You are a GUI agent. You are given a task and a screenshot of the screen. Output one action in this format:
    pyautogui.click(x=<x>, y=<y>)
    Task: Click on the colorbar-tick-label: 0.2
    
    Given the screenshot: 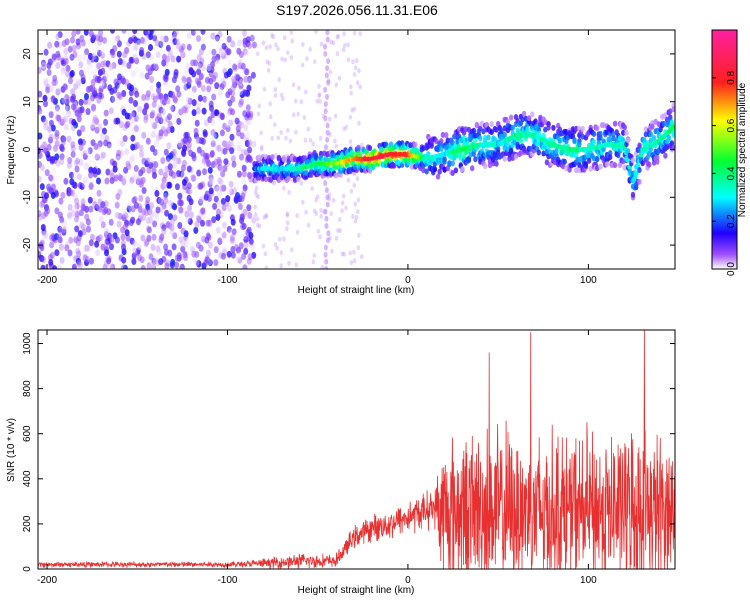 What is the action you would take?
    pyautogui.click(x=731, y=221)
    